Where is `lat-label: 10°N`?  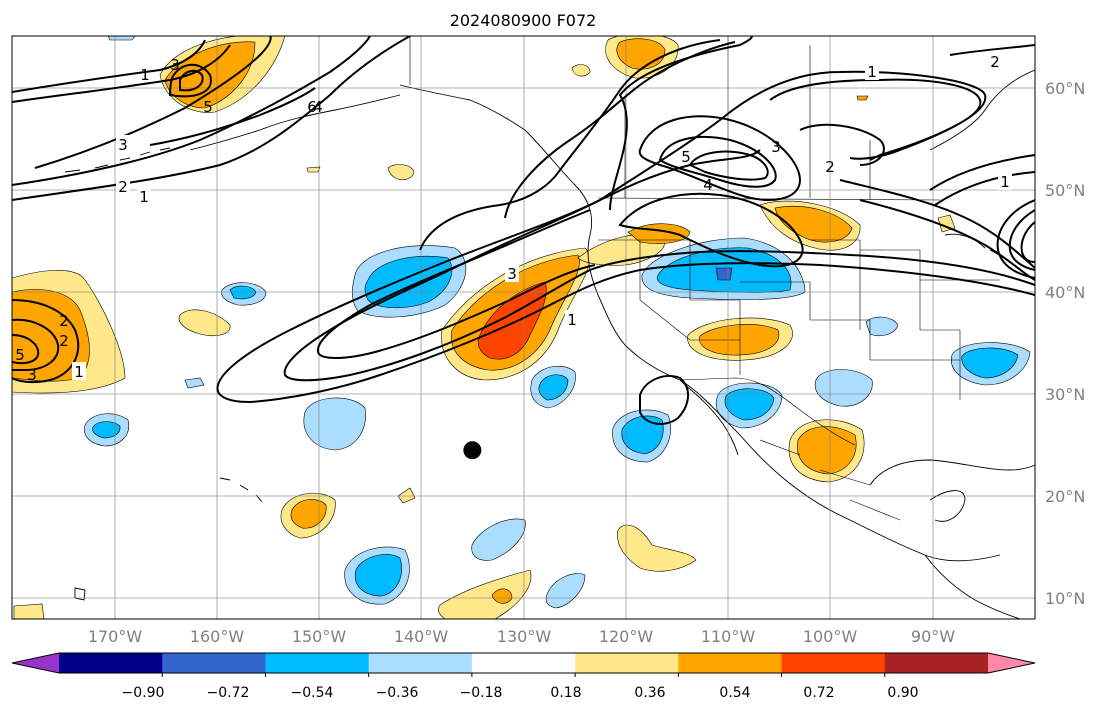 lat-label: 10°N is located at coordinates (1065, 598).